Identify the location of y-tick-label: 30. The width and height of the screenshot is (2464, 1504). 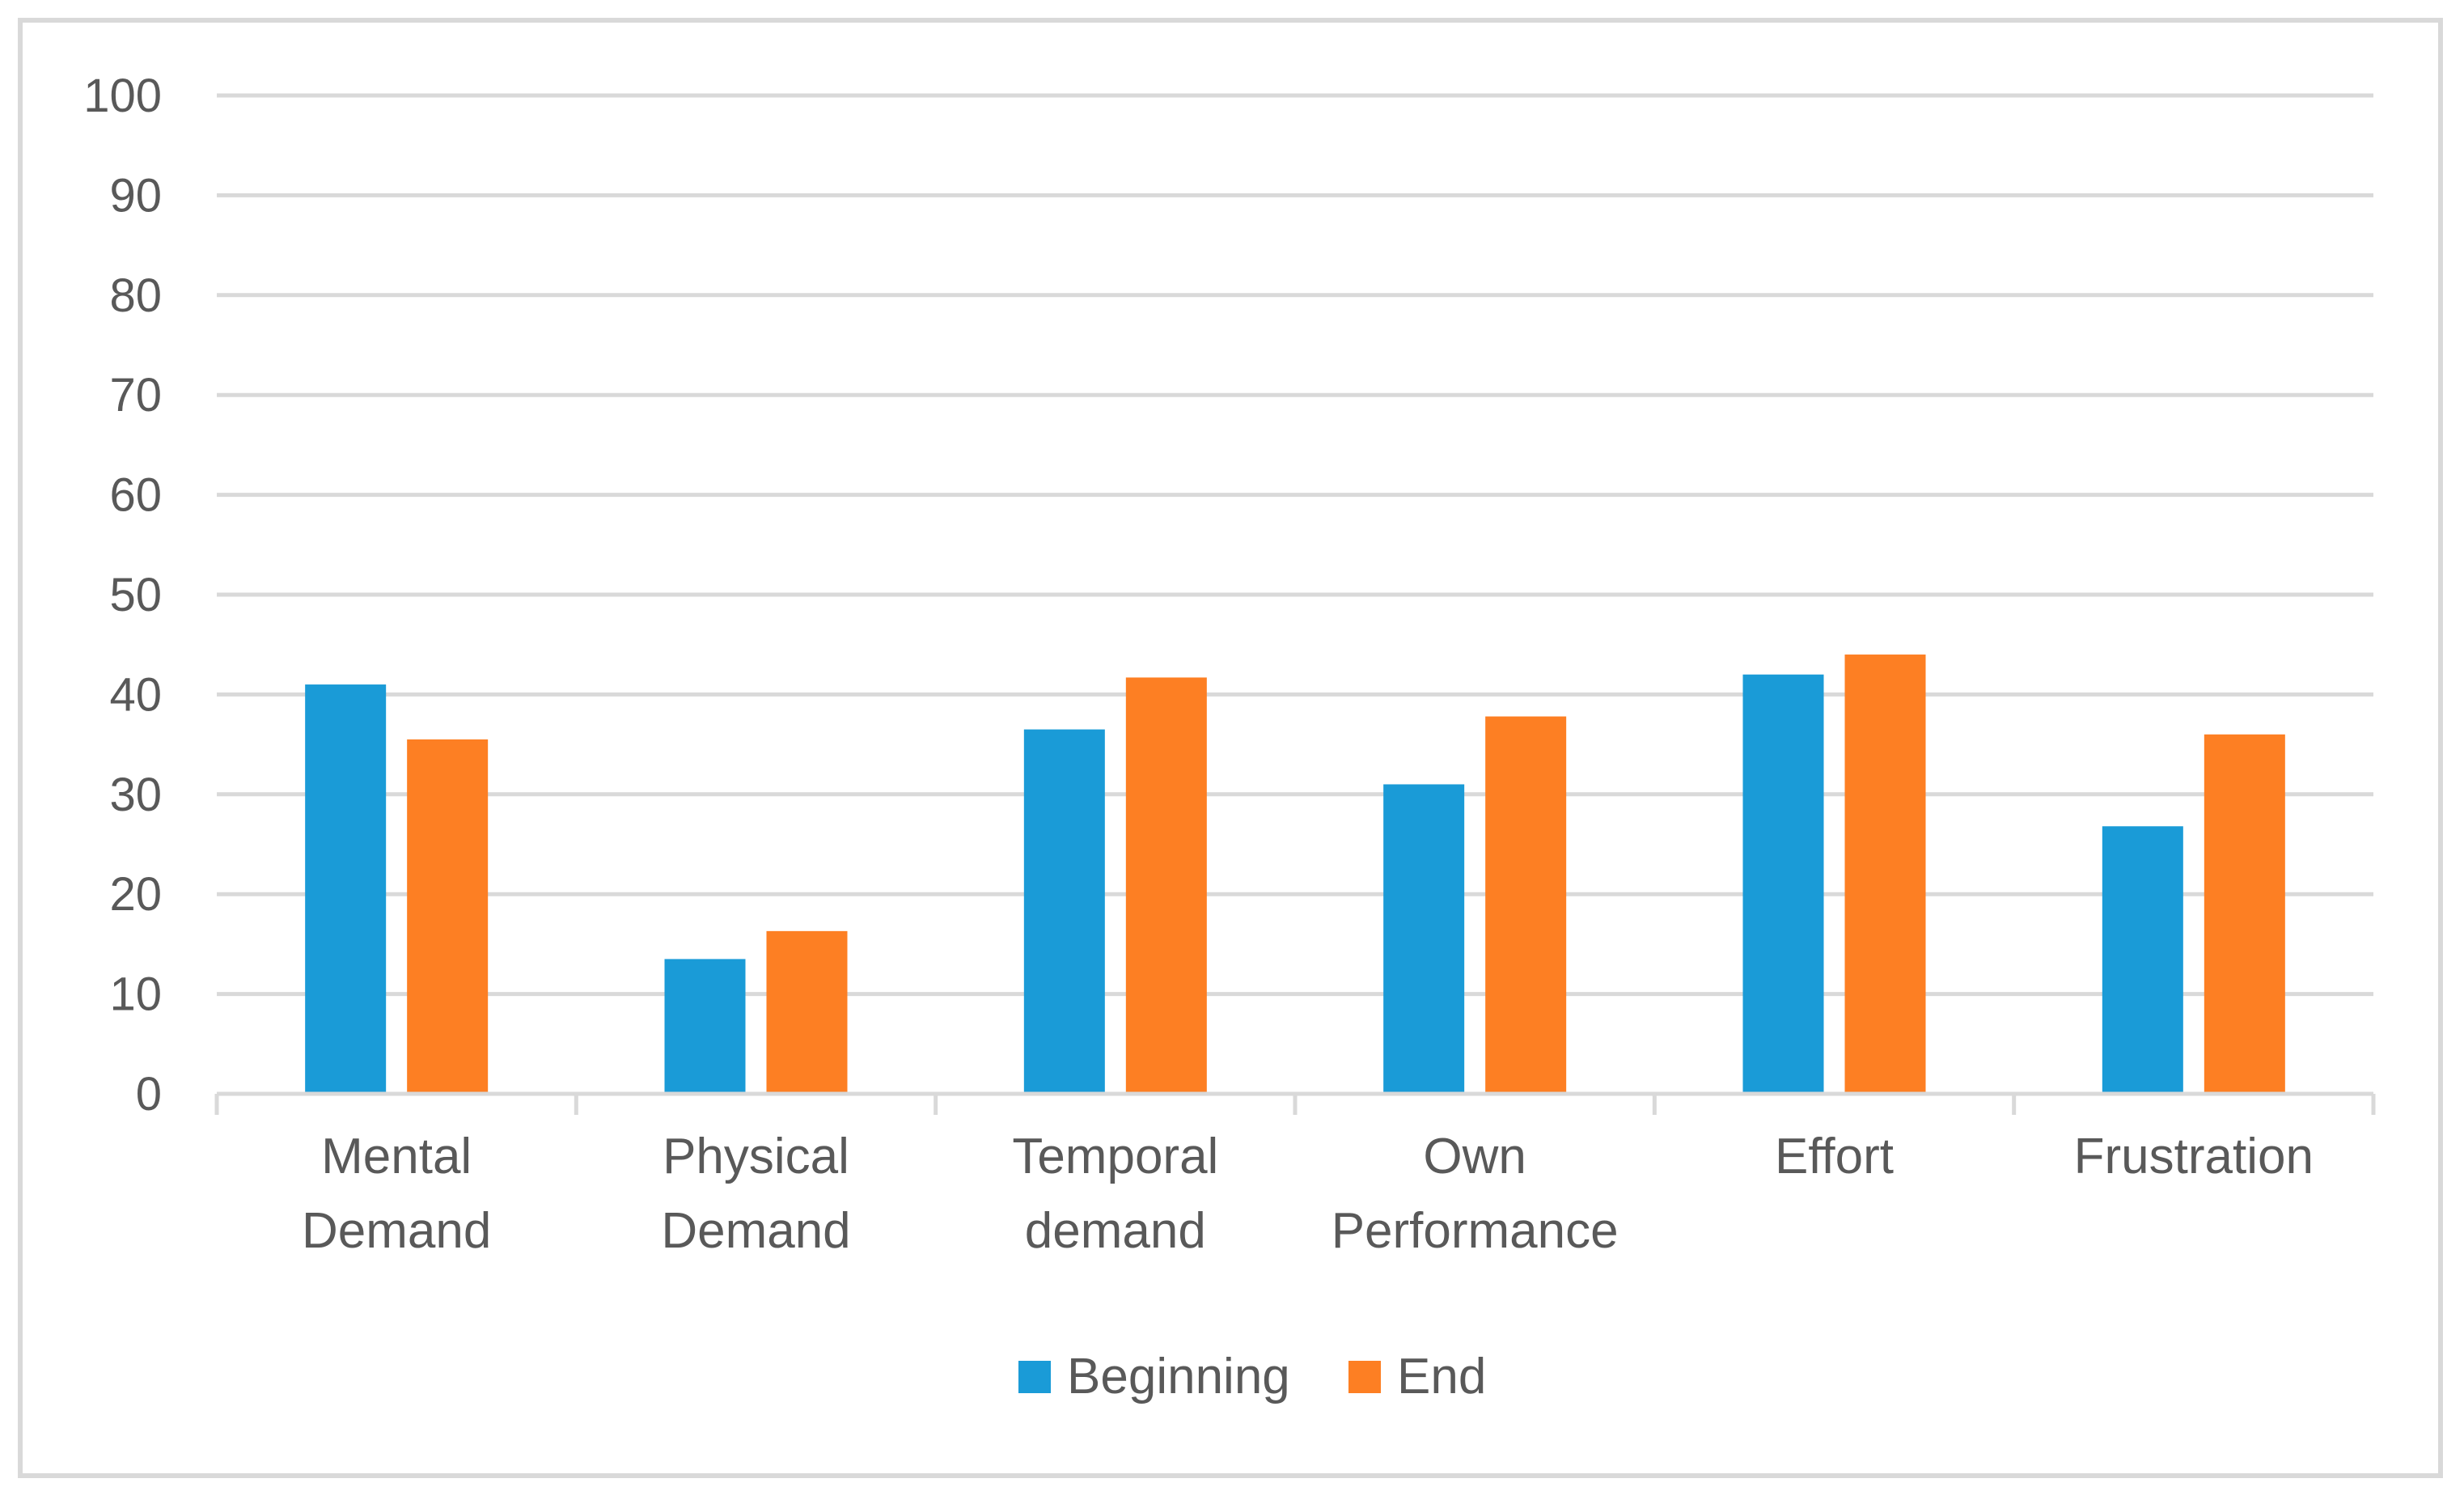
(135, 795).